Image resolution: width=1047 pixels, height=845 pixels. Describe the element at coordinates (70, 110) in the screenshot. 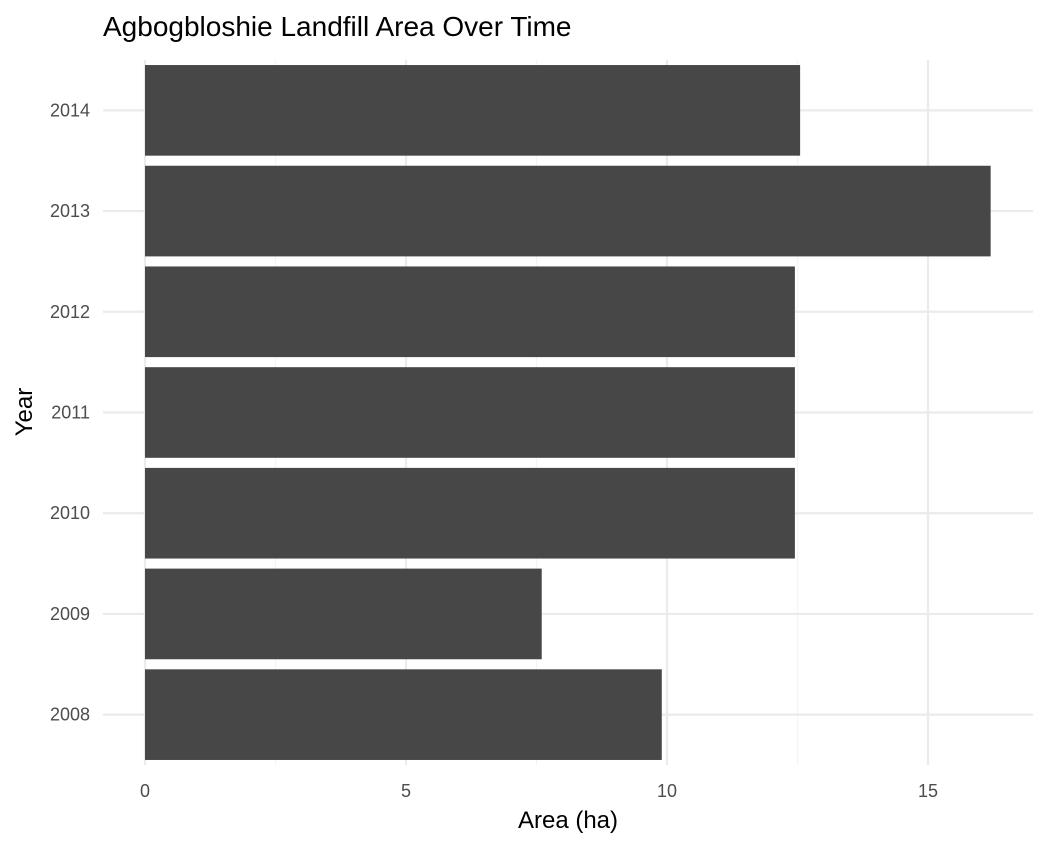

I see `y-tick-label: 2014` at that location.